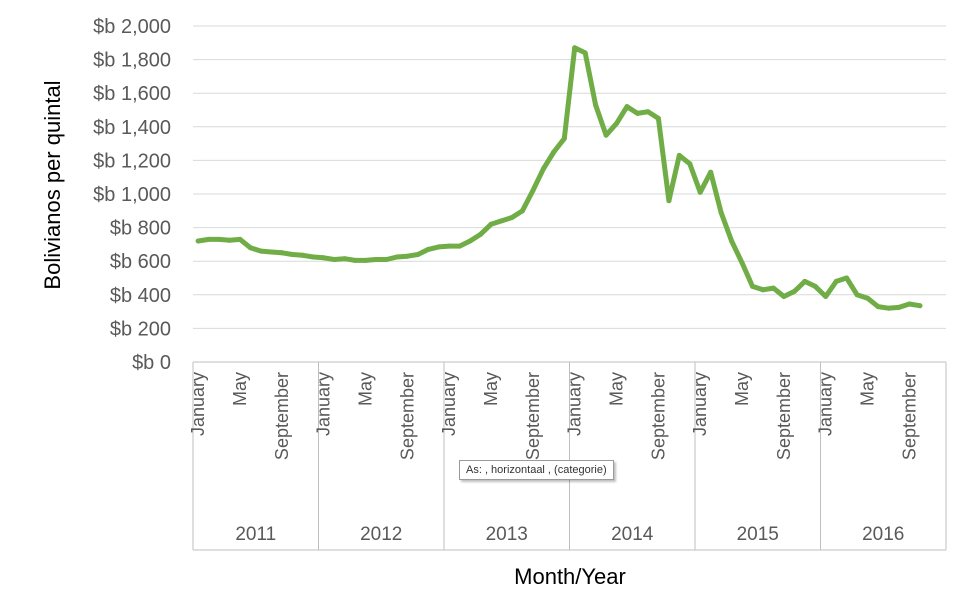  Describe the element at coordinates (52, 184) in the screenshot. I see `y-axis-title: Bolivianos per quintal` at that location.